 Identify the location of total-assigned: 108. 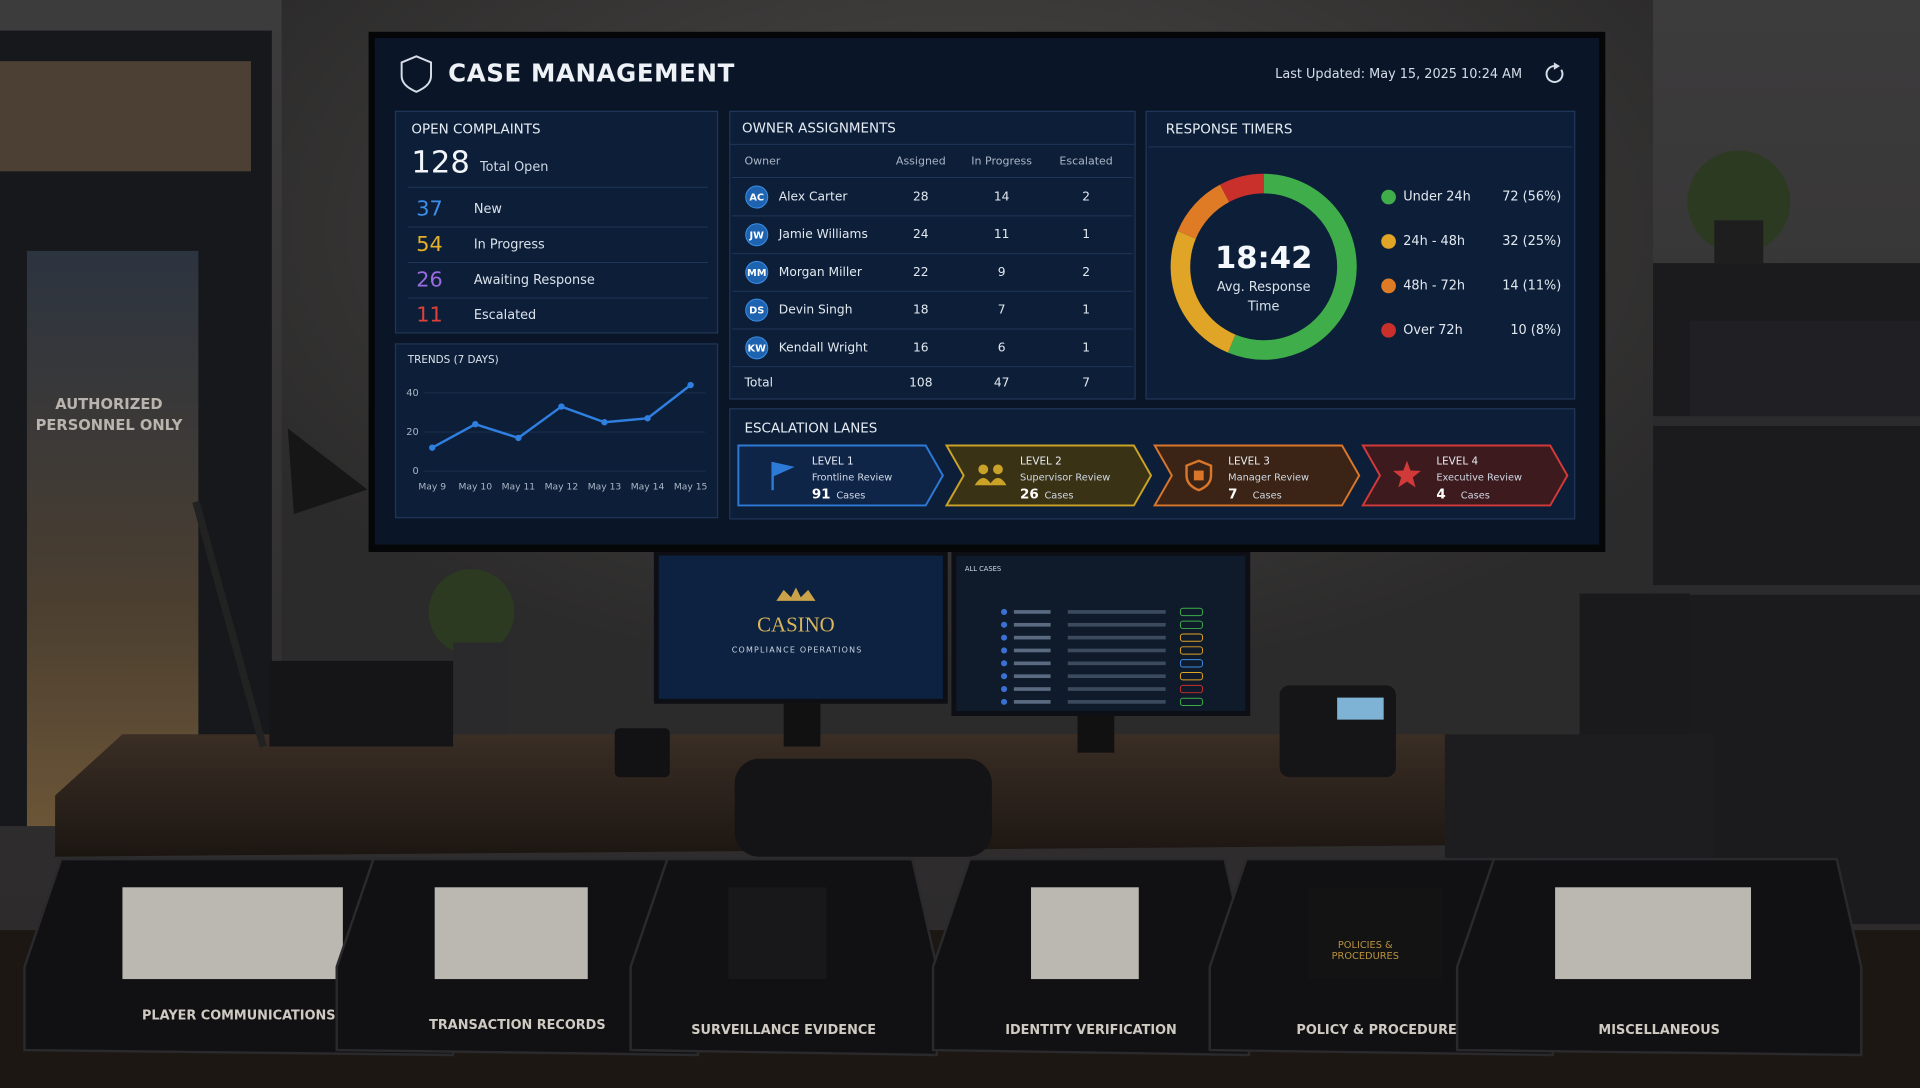
(920, 383).